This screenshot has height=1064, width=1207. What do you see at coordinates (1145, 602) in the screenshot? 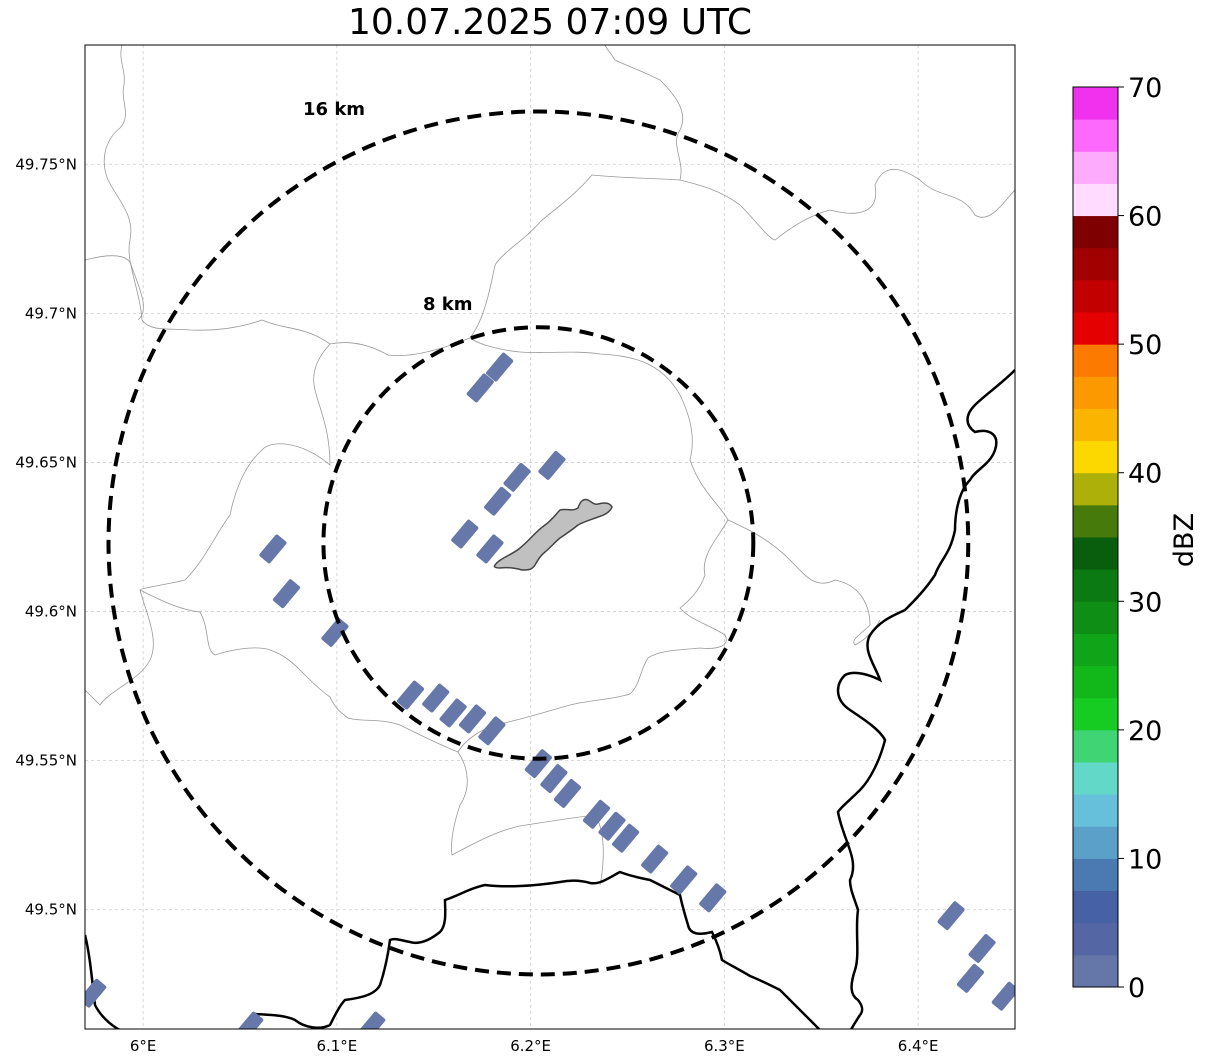
I see `colorbar-tick-label: 30` at bounding box center [1145, 602].